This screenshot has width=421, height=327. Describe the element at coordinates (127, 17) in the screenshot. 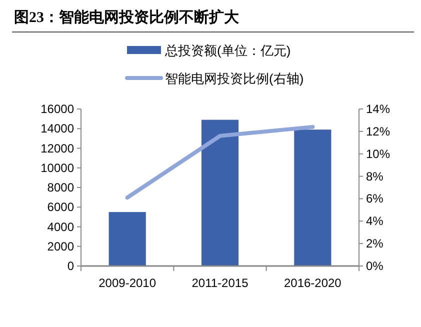

I see `chart-title: 图23：智能电网投资比例不断扩大` at that location.